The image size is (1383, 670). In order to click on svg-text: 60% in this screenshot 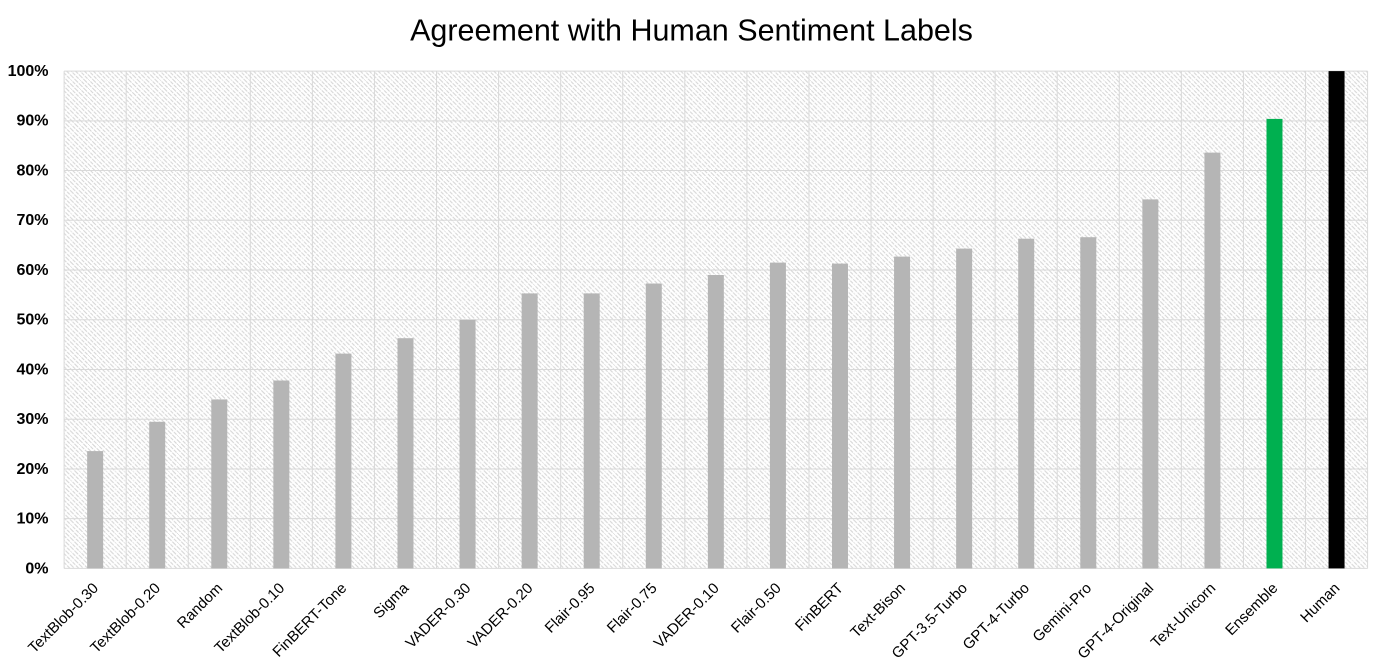, I will do `click(32, 270)`.